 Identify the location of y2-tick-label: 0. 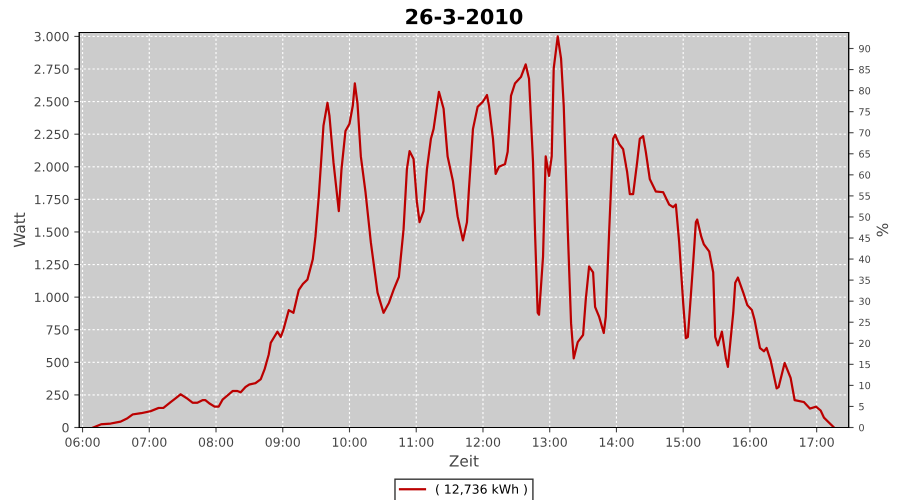
(861, 428).